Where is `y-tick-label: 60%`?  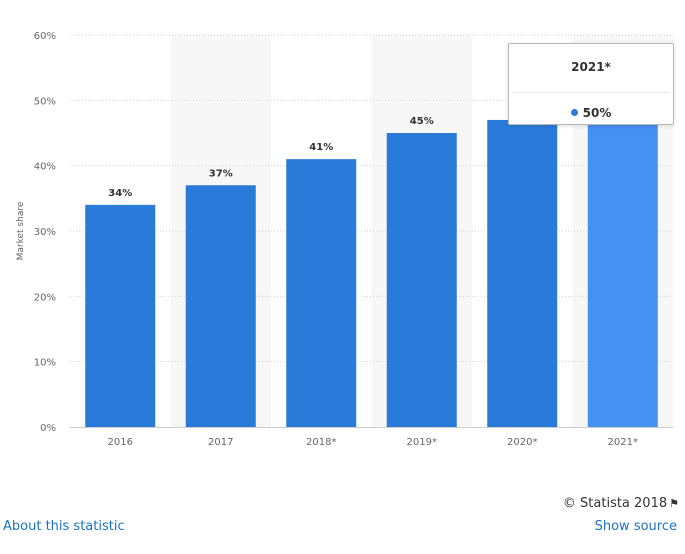
y-tick-label: 60% is located at coordinates (45, 36).